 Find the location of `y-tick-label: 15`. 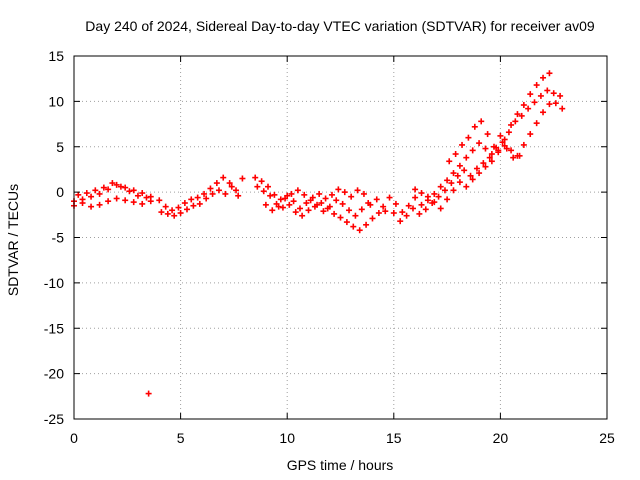

y-tick-label: 15 is located at coordinates (56, 56).